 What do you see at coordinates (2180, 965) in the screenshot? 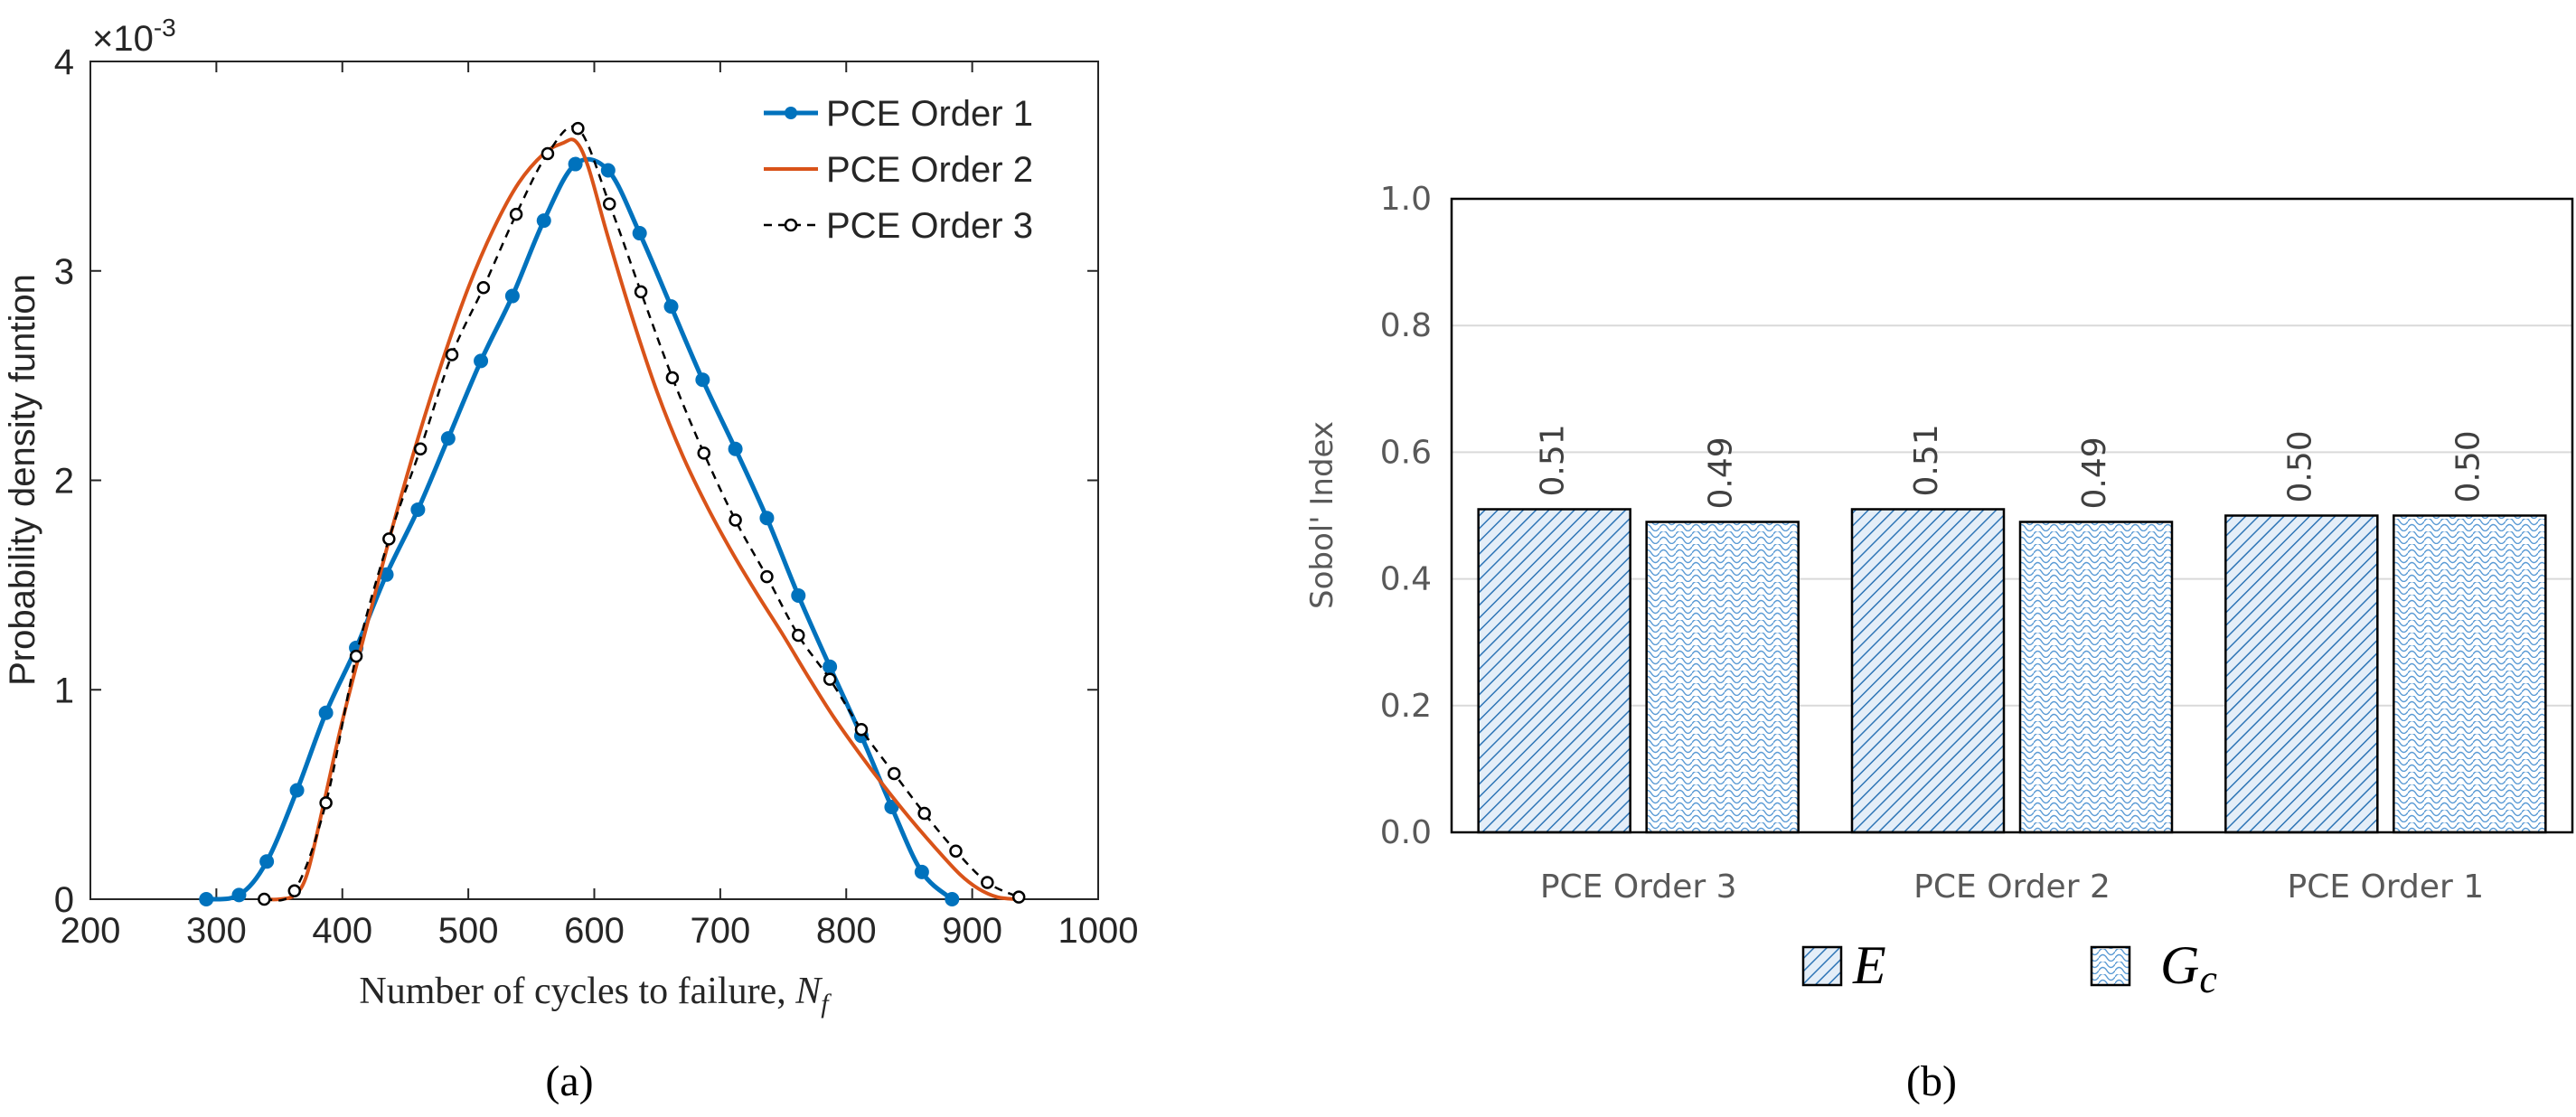
I see `legend-label-g: G` at bounding box center [2180, 965].